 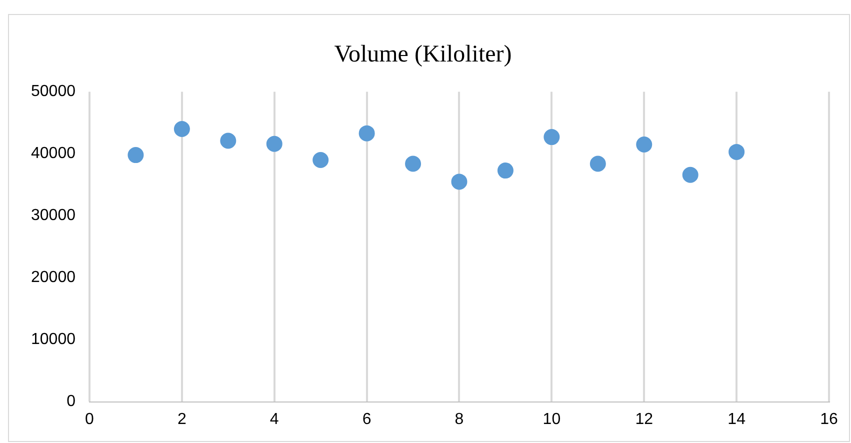 What do you see at coordinates (53, 339) in the screenshot?
I see `y-tick-label: 10000` at bounding box center [53, 339].